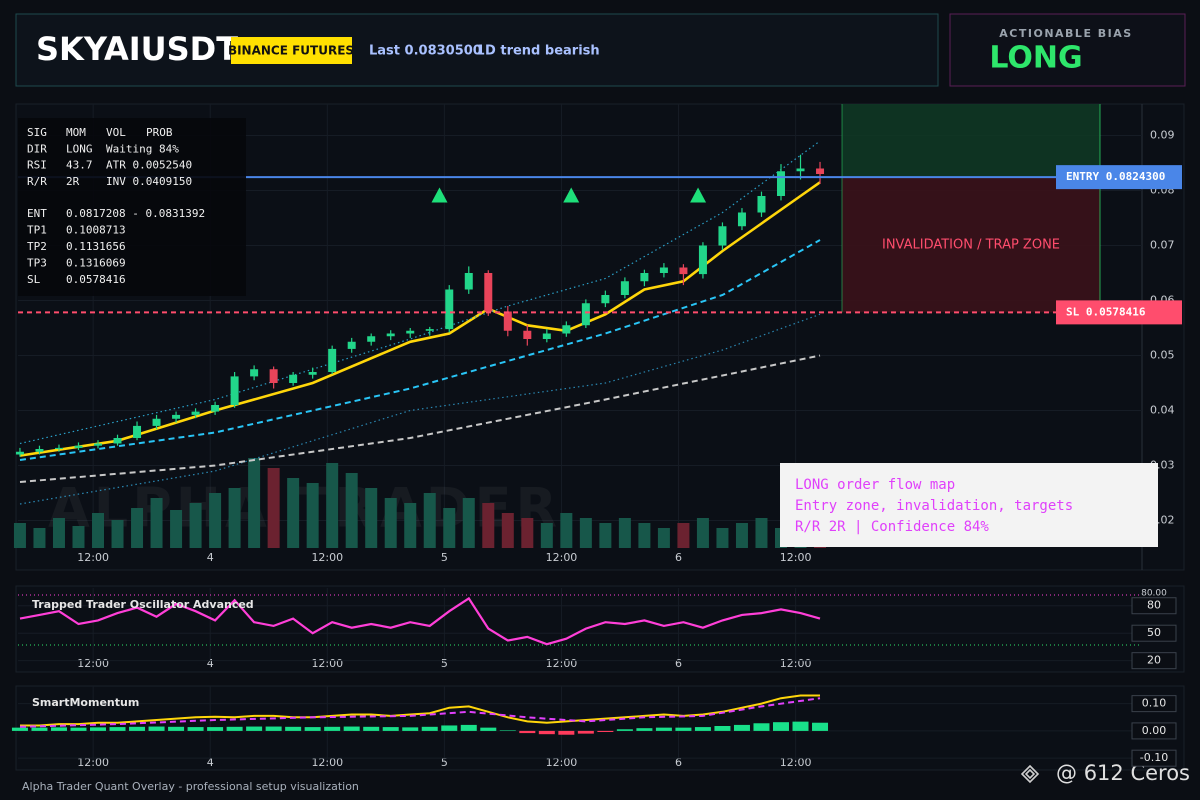 Image resolution: width=1200 pixels, height=800 pixels. What do you see at coordinates (37, 181) in the screenshot?
I see `info-cell: R/R` at bounding box center [37, 181].